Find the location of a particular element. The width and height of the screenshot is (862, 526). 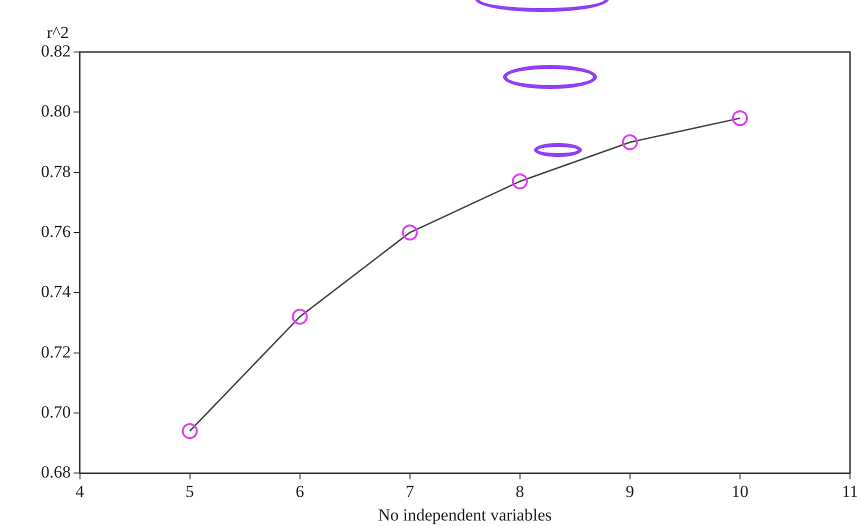

x-tick-label: 6 is located at coordinates (300, 491).